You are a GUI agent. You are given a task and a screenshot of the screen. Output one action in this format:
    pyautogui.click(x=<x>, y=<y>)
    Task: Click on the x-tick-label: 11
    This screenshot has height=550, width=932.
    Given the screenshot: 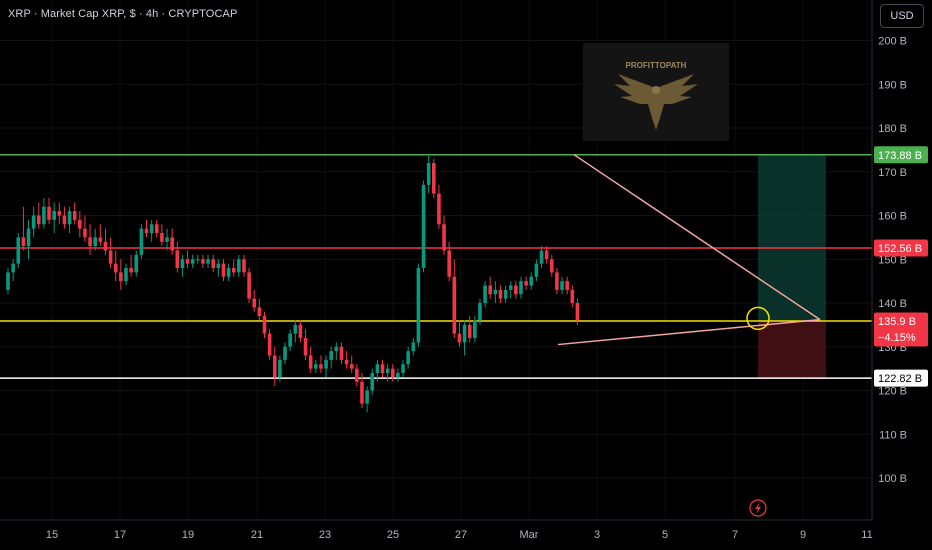 What is the action you would take?
    pyautogui.click(x=866, y=535)
    